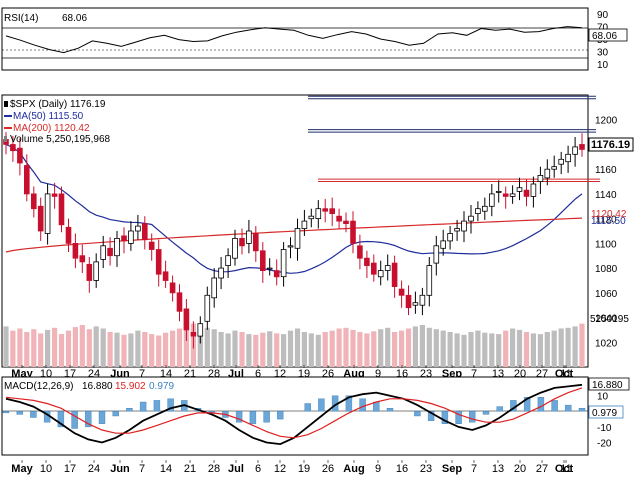 The height and width of the screenshot is (495, 640). I want to click on x-tick-label: 20, so click(520, 469).